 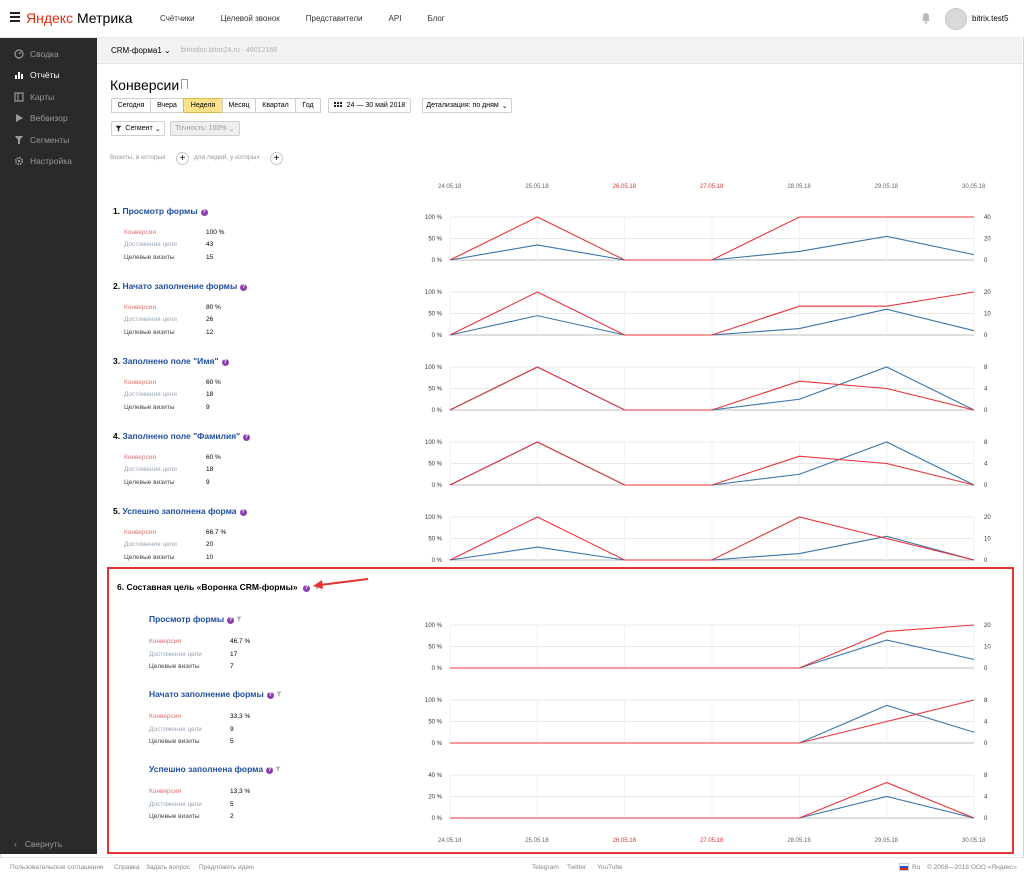 I want to click on flag-icon, so click(x=904, y=867).